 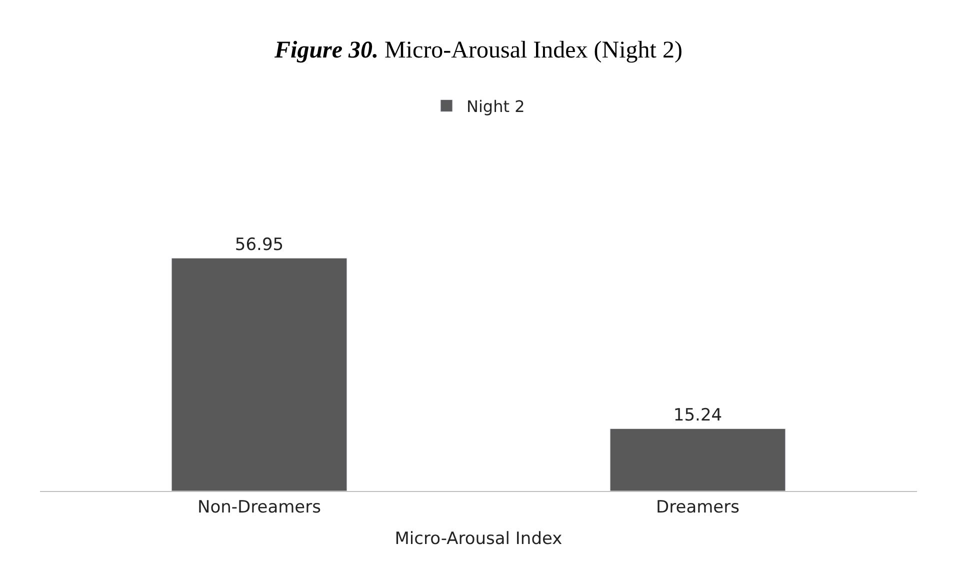 I want to click on data-label: 56.95, so click(x=259, y=245).